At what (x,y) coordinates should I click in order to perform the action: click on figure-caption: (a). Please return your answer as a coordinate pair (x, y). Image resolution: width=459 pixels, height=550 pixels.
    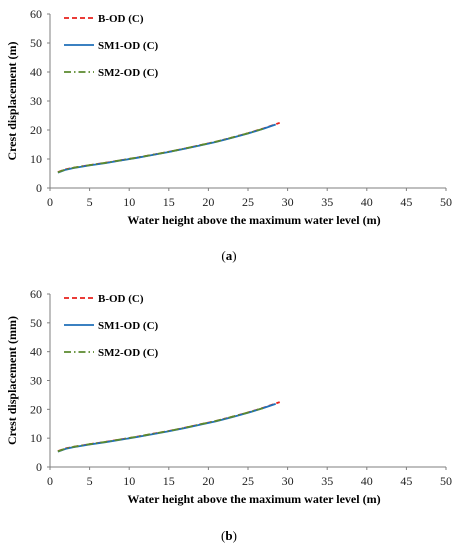
    Looking at the image, I should click on (228, 255).